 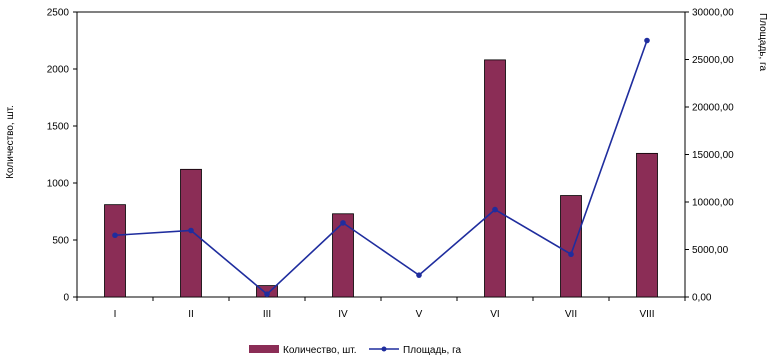 What do you see at coordinates (58, 70) in the screenshot?
I see `left-tick-label: 2000` at bounding box center [58, 70].